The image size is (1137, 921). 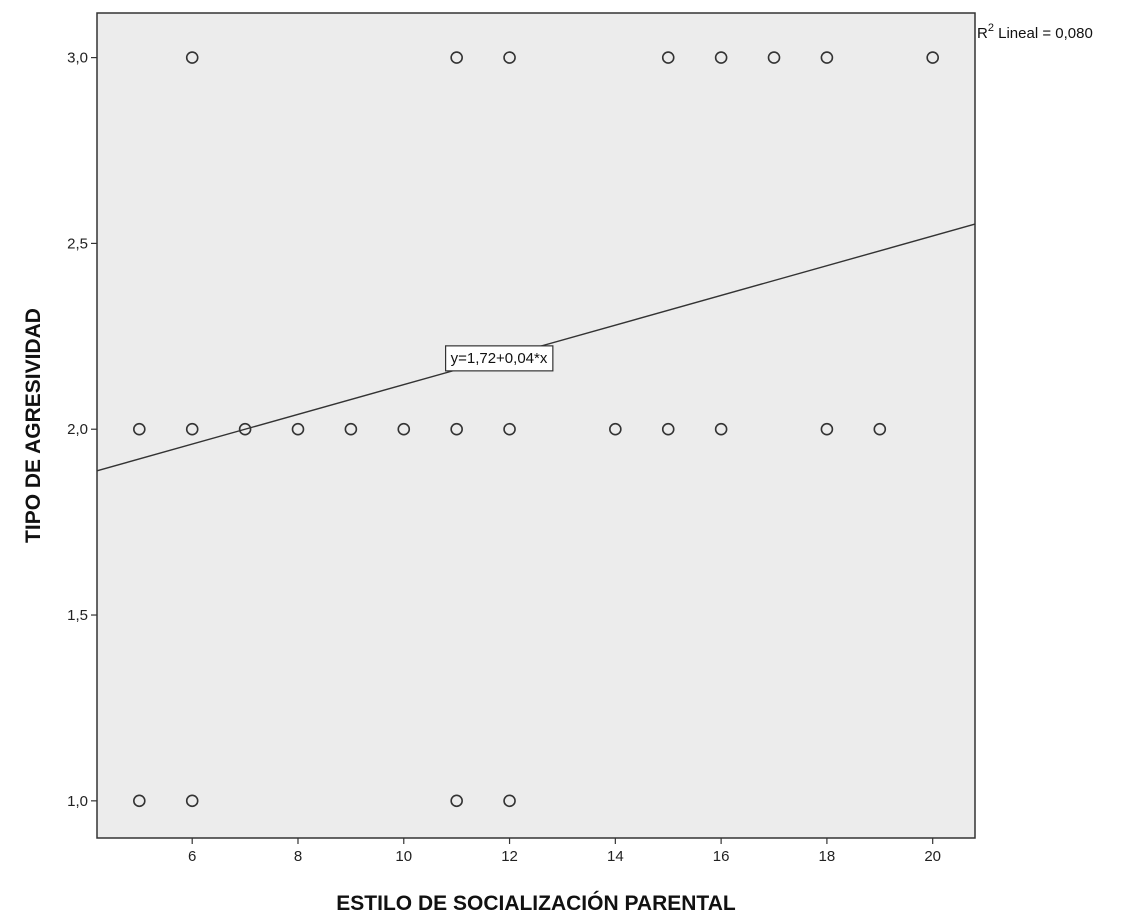 I want to click on y-tick-label: 2,5, so click(x=77, y=243).